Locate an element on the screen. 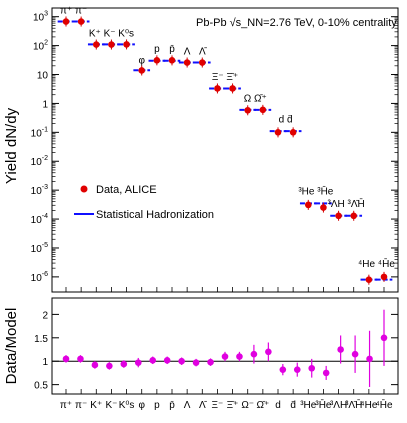 This screenshot has height=423, width=407. x-tick-label: Λ is located at coordinates (187, 405).